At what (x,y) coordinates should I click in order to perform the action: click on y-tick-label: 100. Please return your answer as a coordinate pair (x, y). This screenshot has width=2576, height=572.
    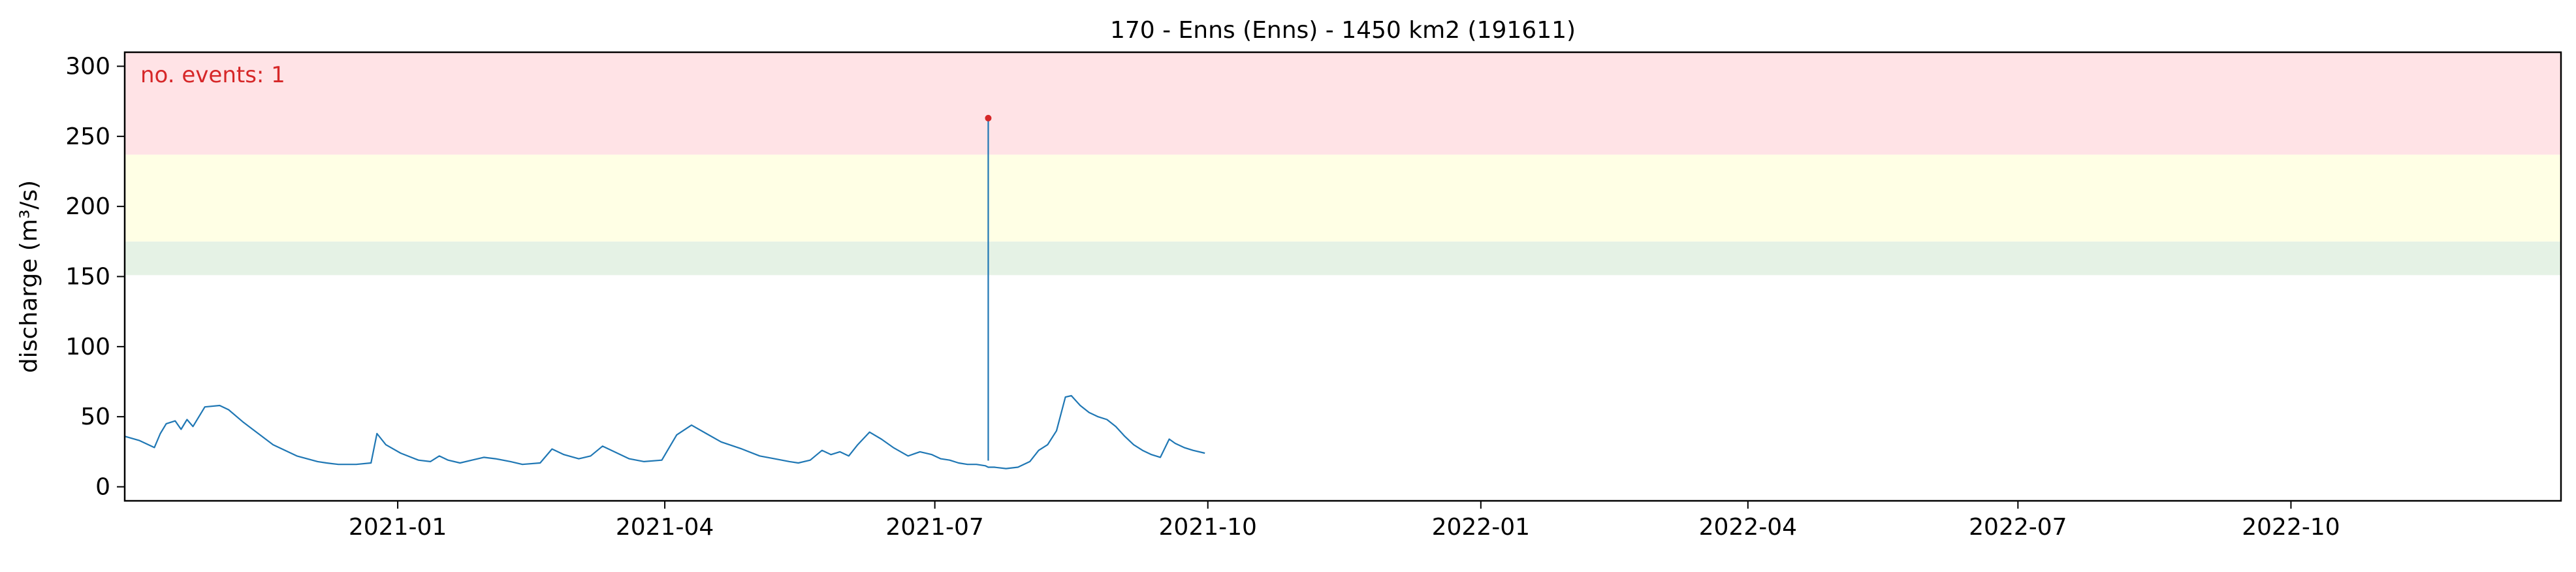
    Looking at the image, I should click on (88, 347).